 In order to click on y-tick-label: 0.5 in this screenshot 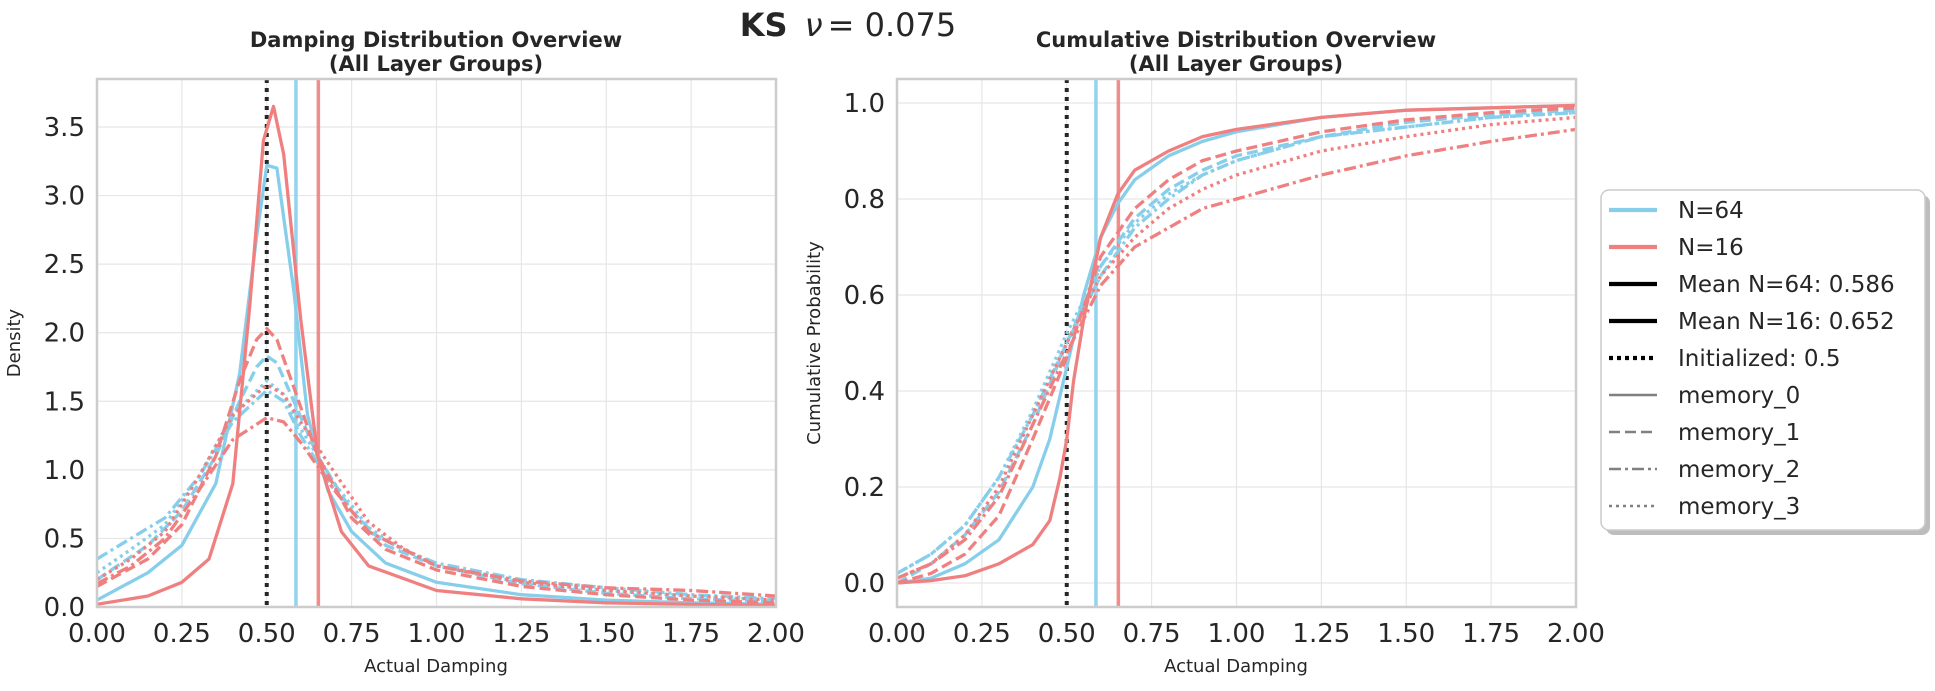, I will do `click(64, 539)`.